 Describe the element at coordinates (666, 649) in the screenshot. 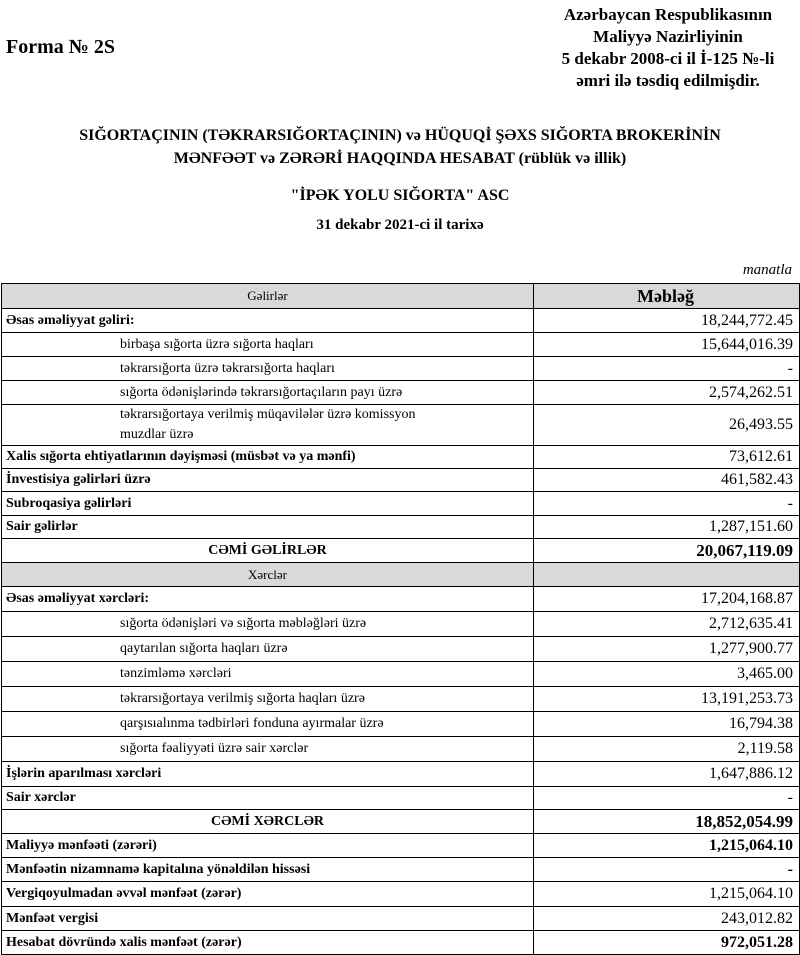

I see `row-amount: 1,277,900.77` at that location.